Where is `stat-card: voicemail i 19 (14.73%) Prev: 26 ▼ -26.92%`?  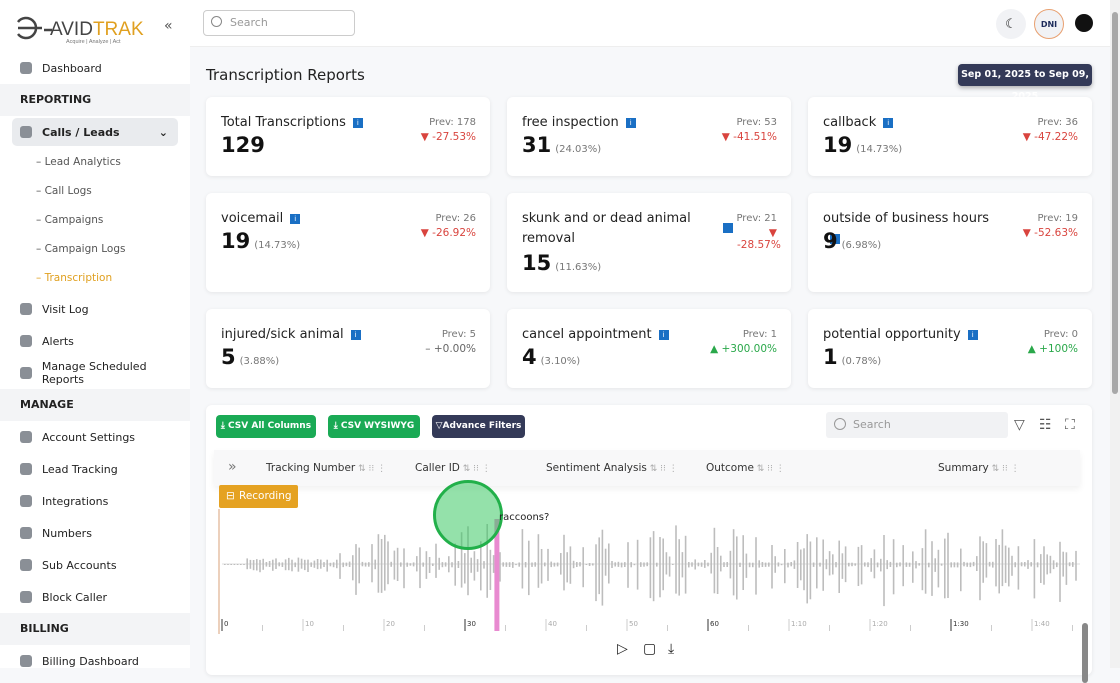 stat-card: voicemail i 19 (14.73%) Prev: 26 ▼ -26.92% is located at coordinates (348, 242).